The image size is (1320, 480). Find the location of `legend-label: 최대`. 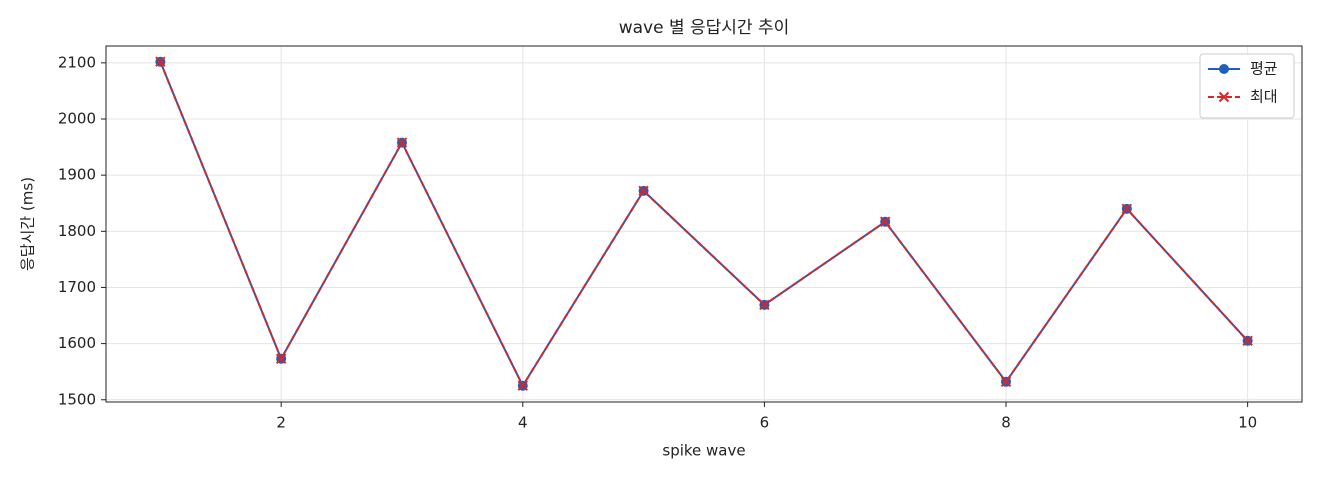

legend-label: 최대 is located at coordinates (1264, 97).